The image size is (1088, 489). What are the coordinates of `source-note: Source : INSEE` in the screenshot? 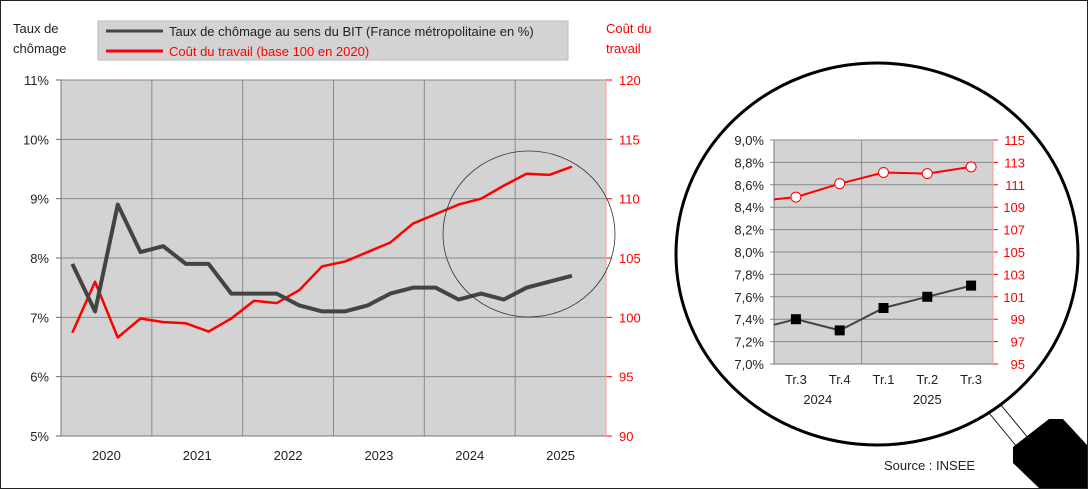 It's located at (929, 465).